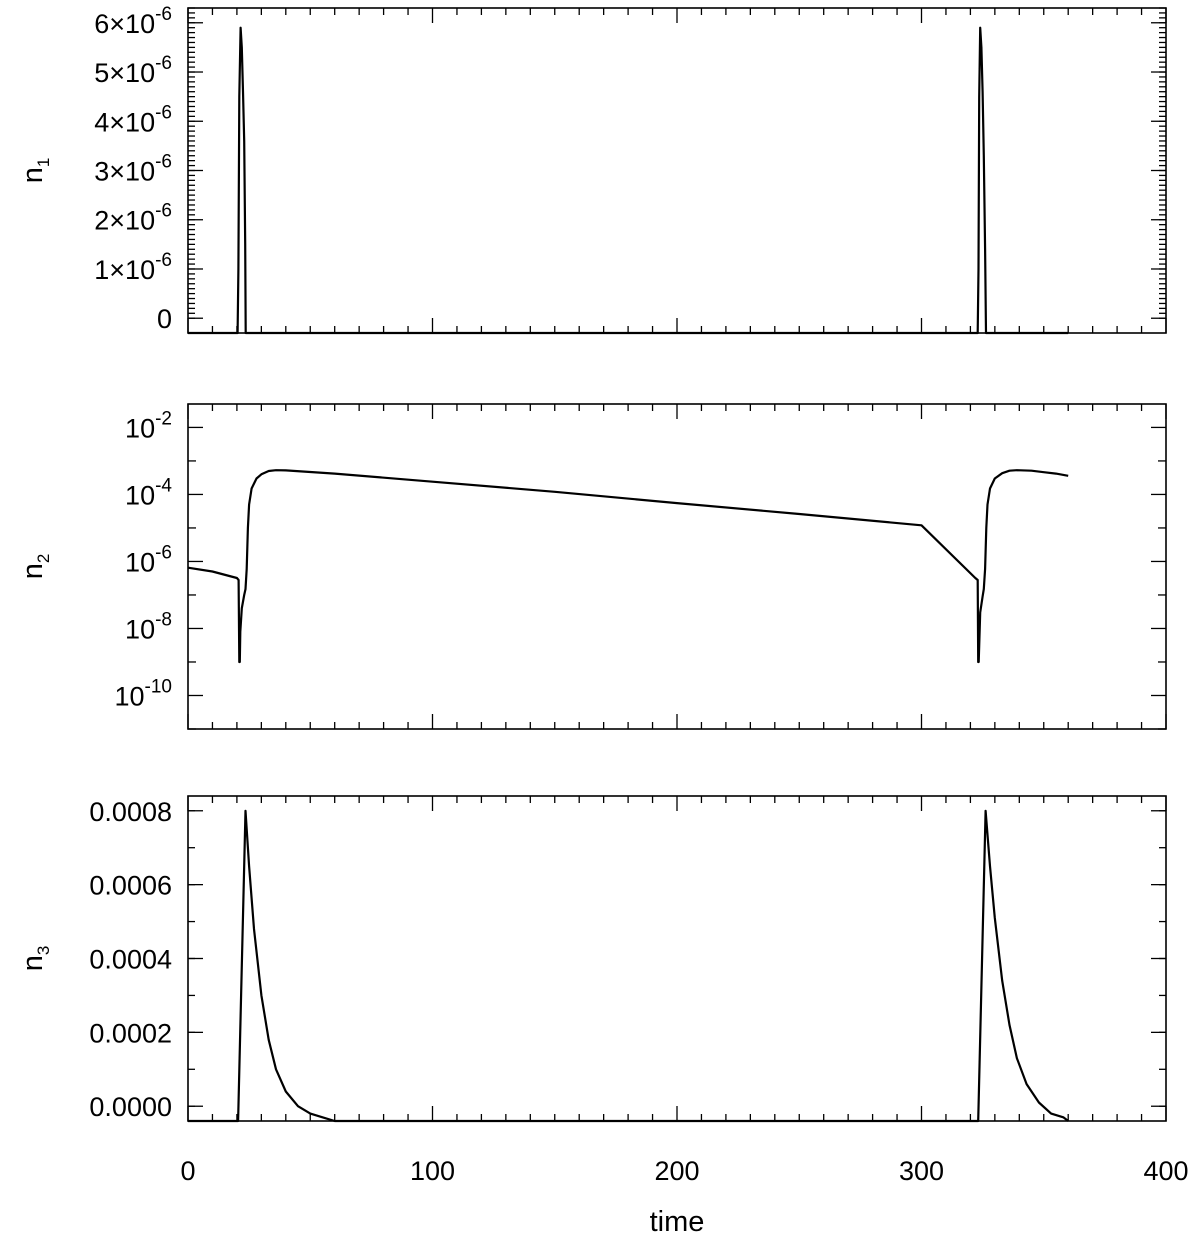 The image size is (1200, 1240). I want to click on y-axis-label: n3, so click(35, 959).